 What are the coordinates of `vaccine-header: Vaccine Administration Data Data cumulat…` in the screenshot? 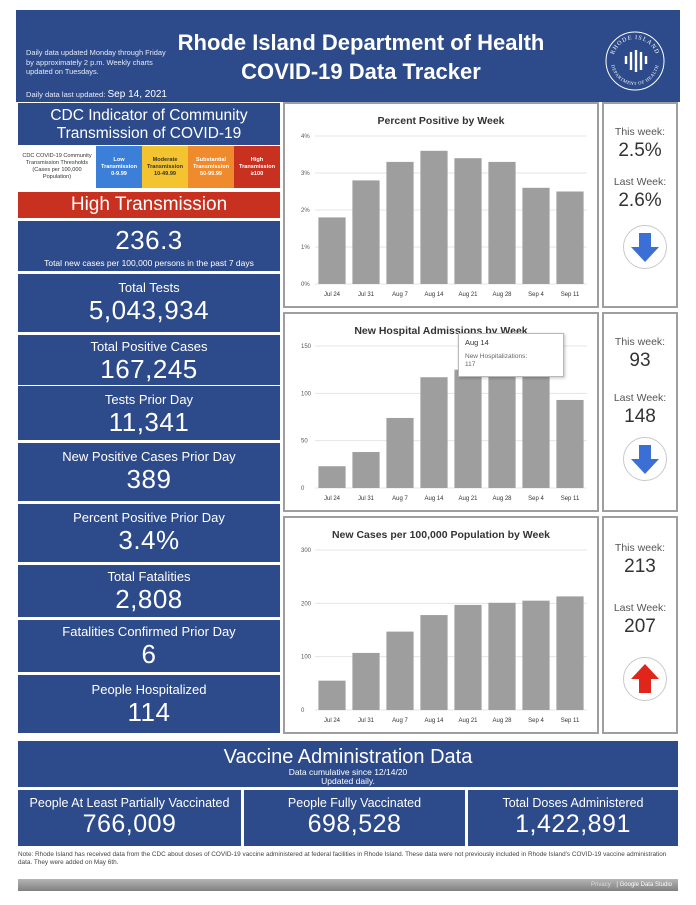 It's located at (348, 764).